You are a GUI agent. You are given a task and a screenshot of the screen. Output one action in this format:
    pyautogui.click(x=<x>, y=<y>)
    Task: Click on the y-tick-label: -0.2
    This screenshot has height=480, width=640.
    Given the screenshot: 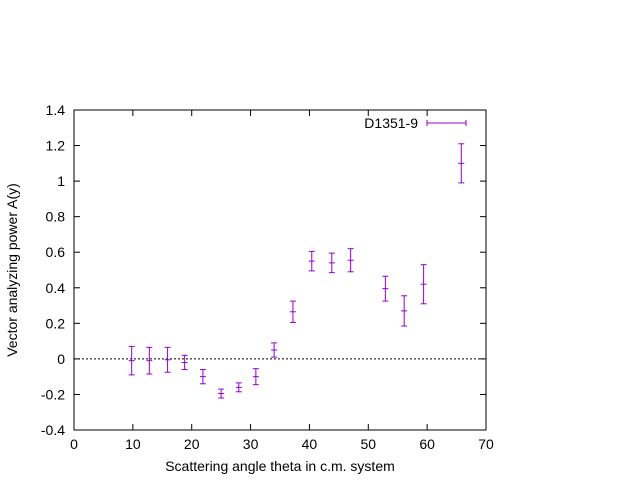 What is the action you would take?
    pyautogui.click(x=53, y=394)
    